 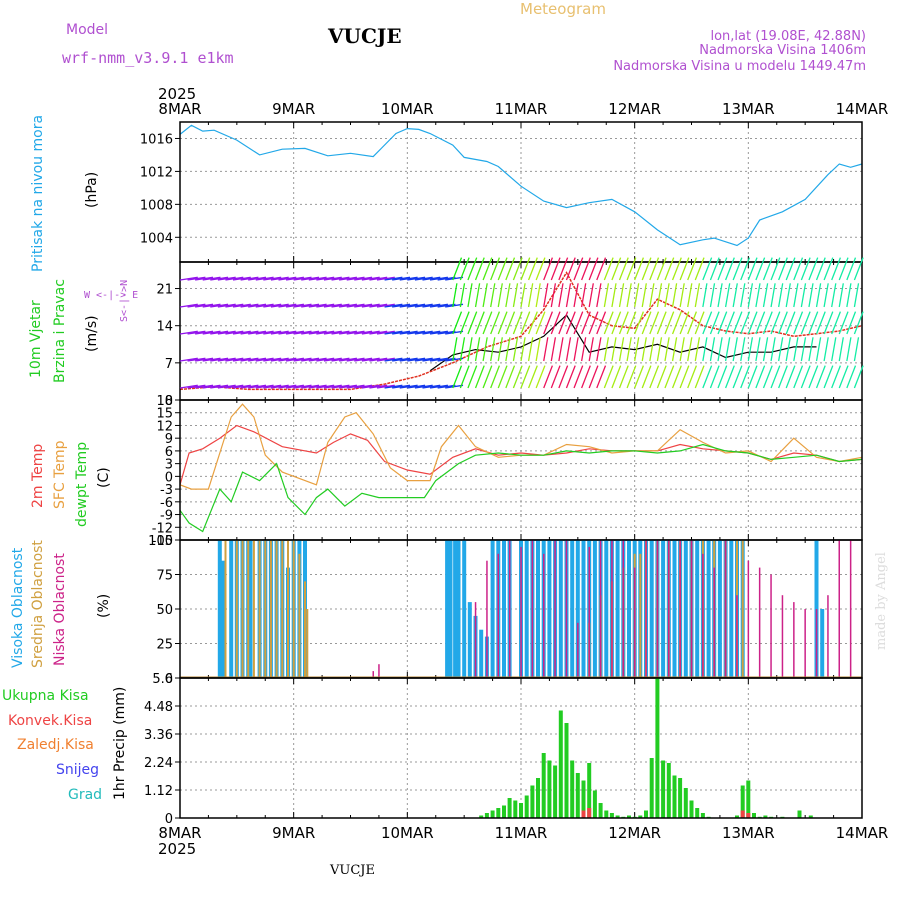 I want to click on year-top: 2025, so click(x=177, y=94).